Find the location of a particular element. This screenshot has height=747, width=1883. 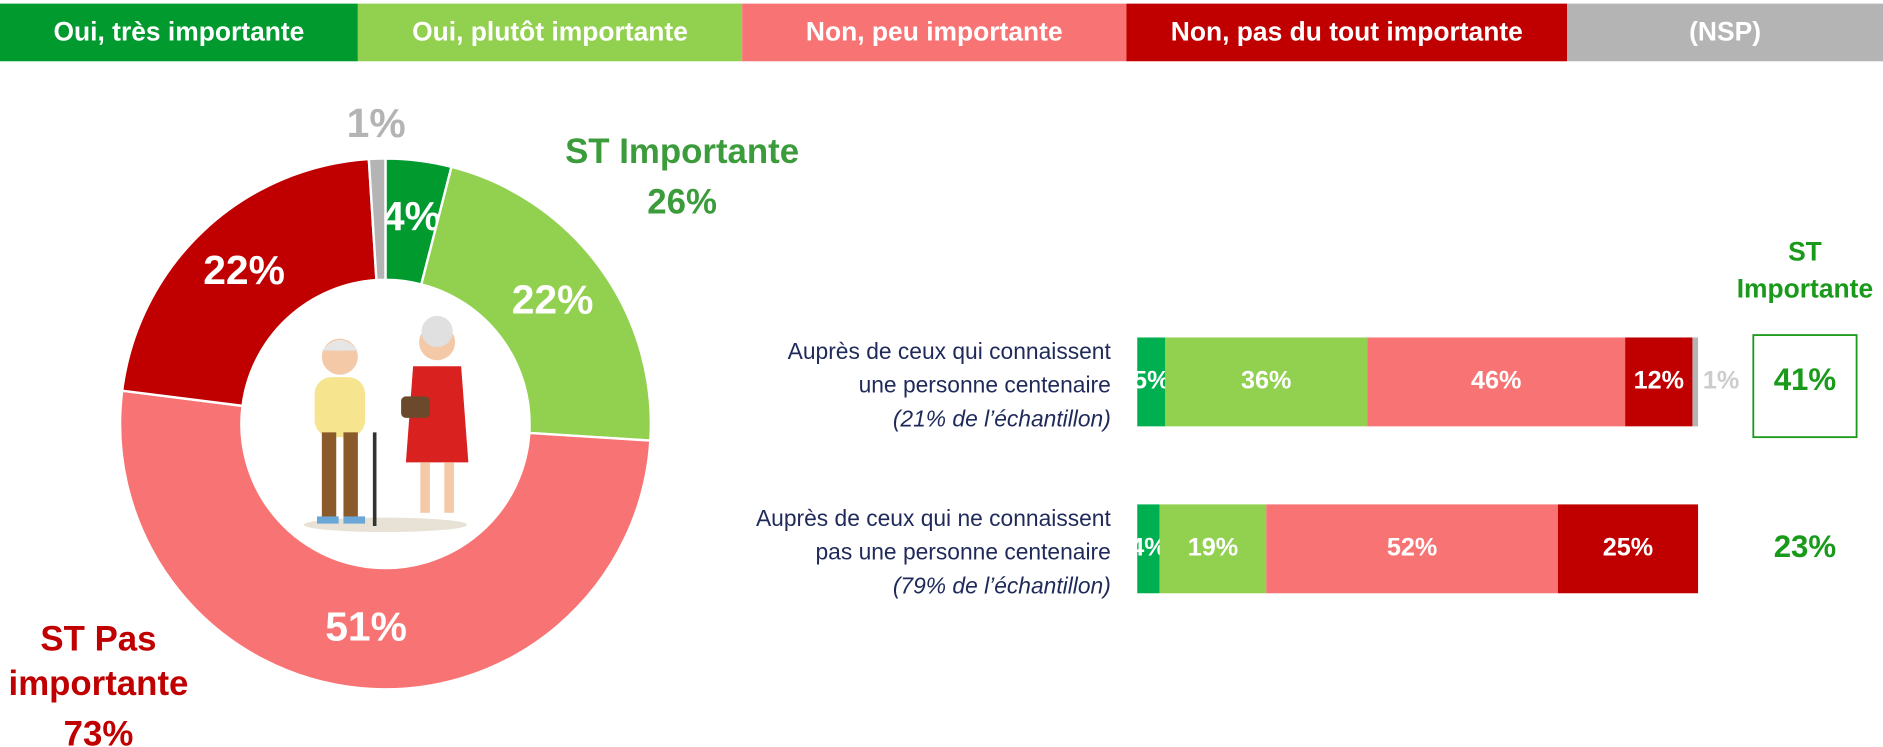

legend-label: Non, pas du tout importante is located at coordinates (1347, 32).